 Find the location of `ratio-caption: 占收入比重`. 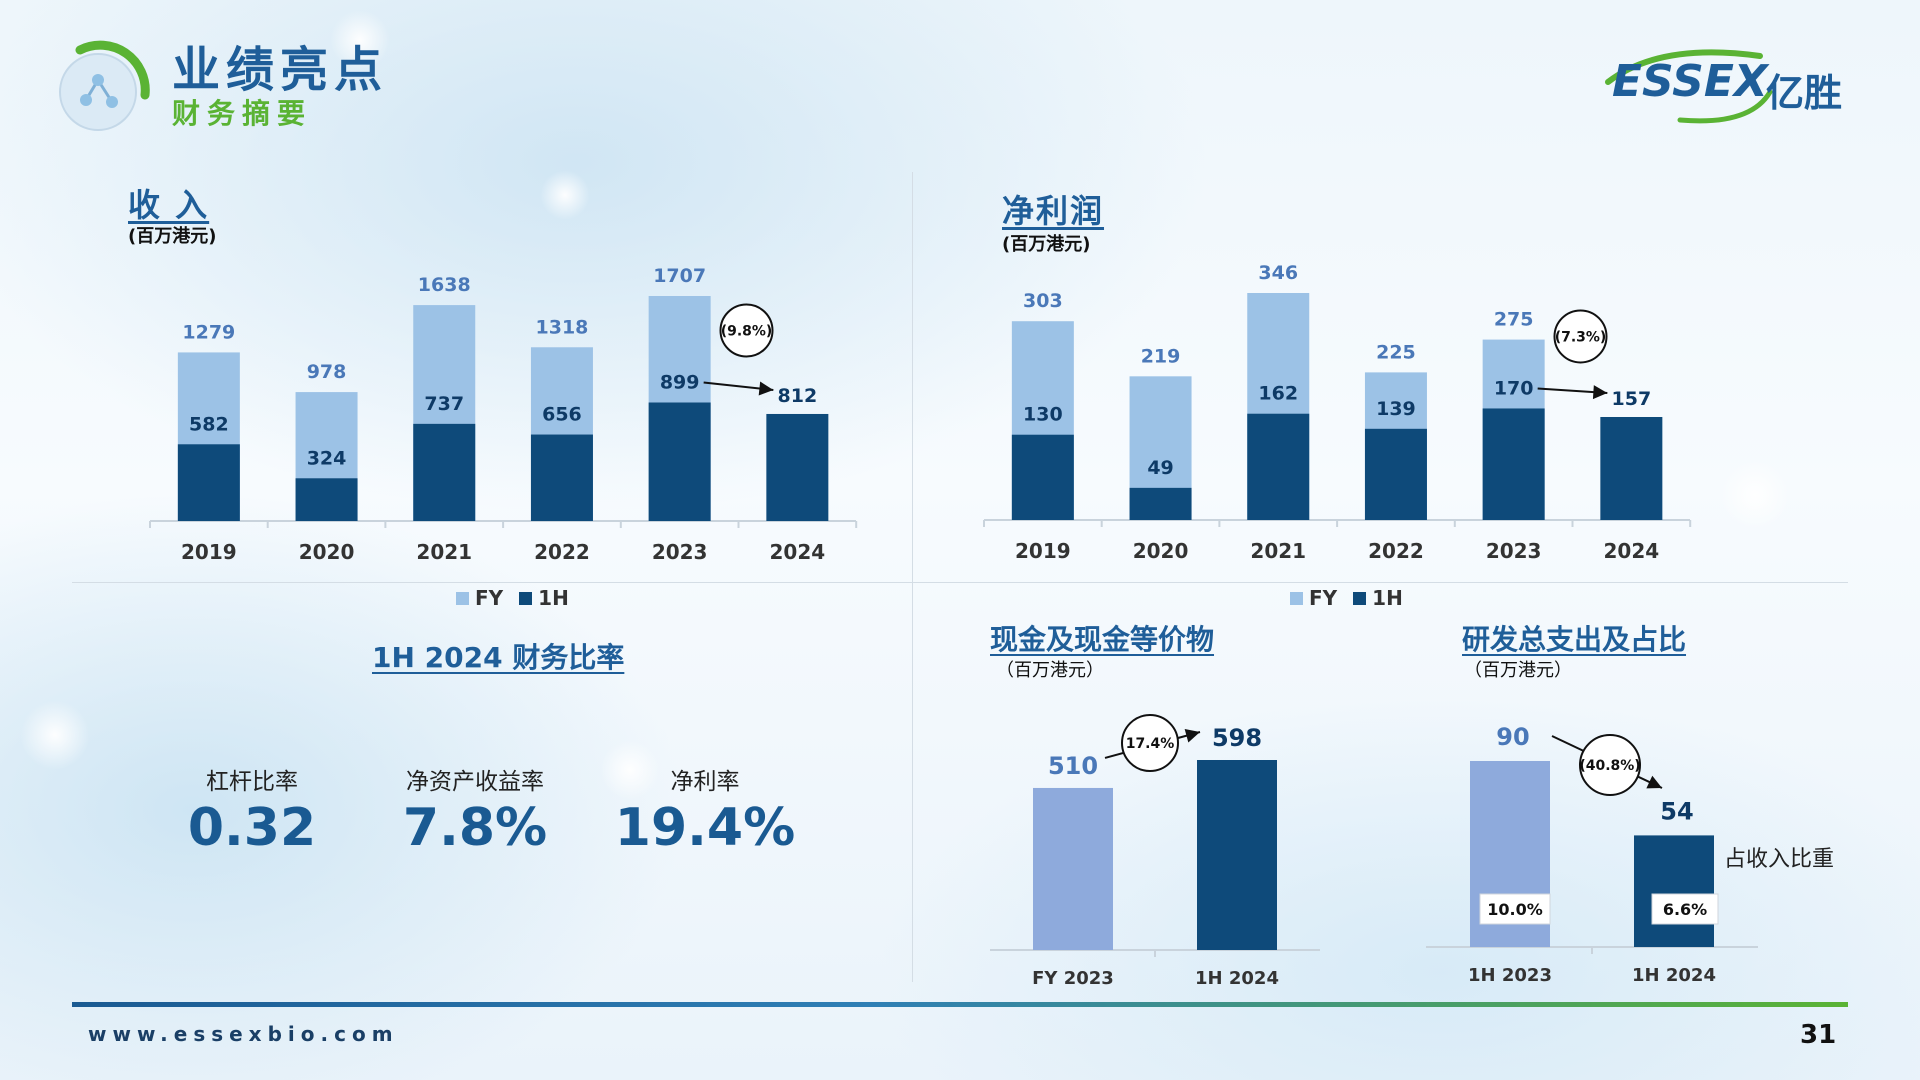

ratio-caption: 占收入比重 is located at coordinates (1779, 859).